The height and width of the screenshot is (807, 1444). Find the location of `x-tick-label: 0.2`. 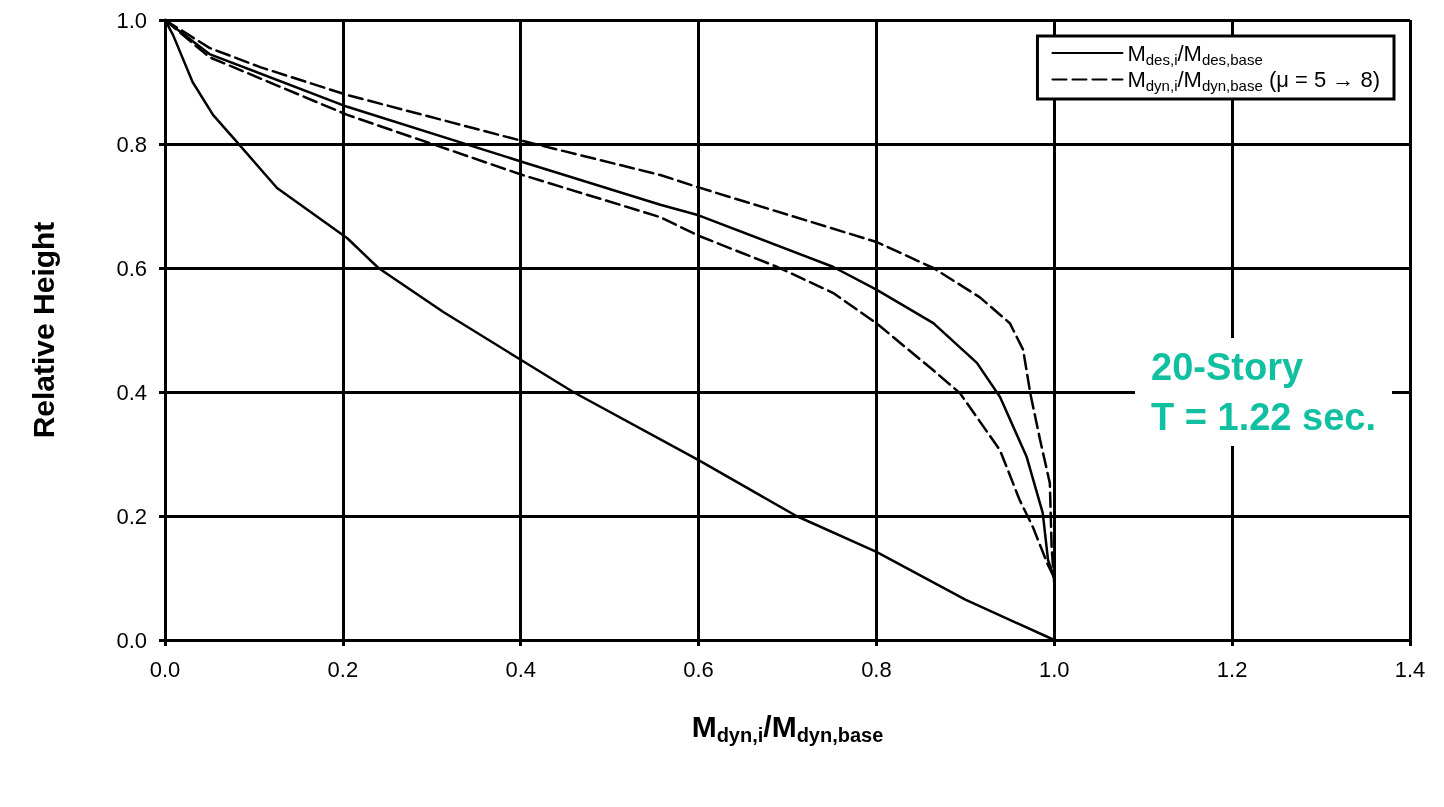

x-tick-label: 0.2 is located at coordinates (343, 669).